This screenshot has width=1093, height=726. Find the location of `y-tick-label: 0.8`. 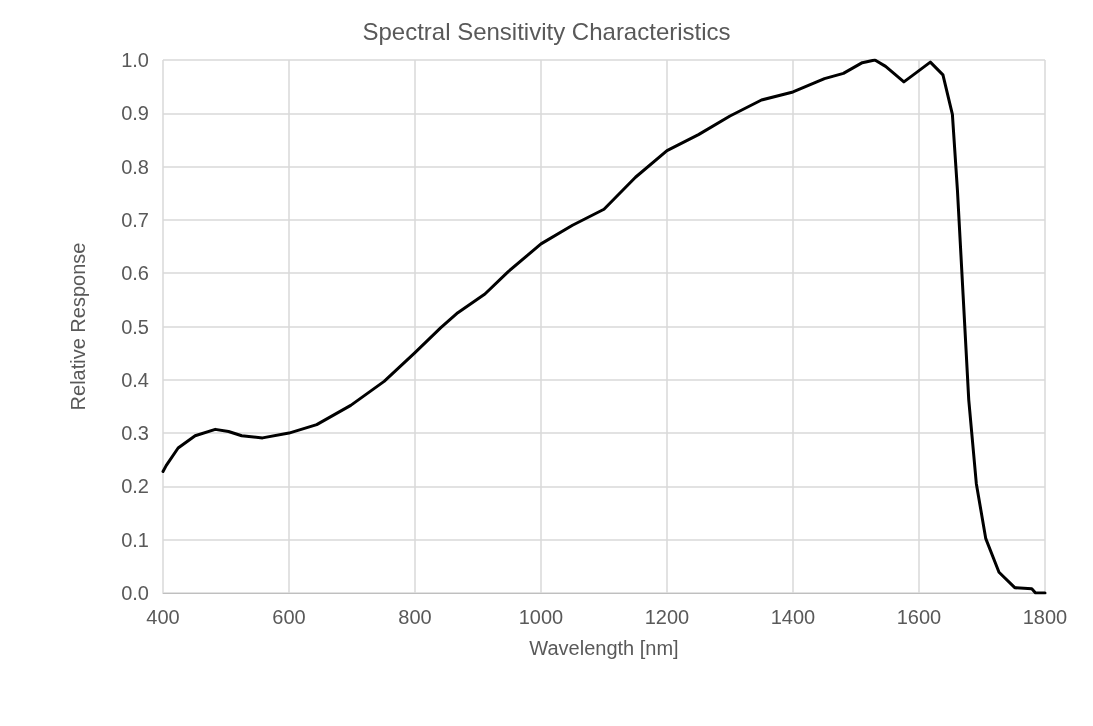

y-tick-label: 0.8 is located at coordinates (135, 166).